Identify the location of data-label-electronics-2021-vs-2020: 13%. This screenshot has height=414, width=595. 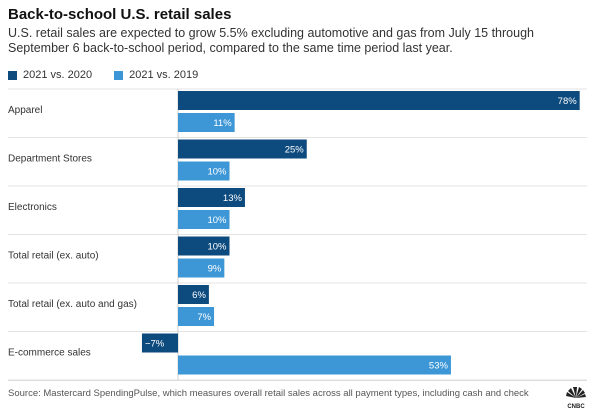
(233, 198).